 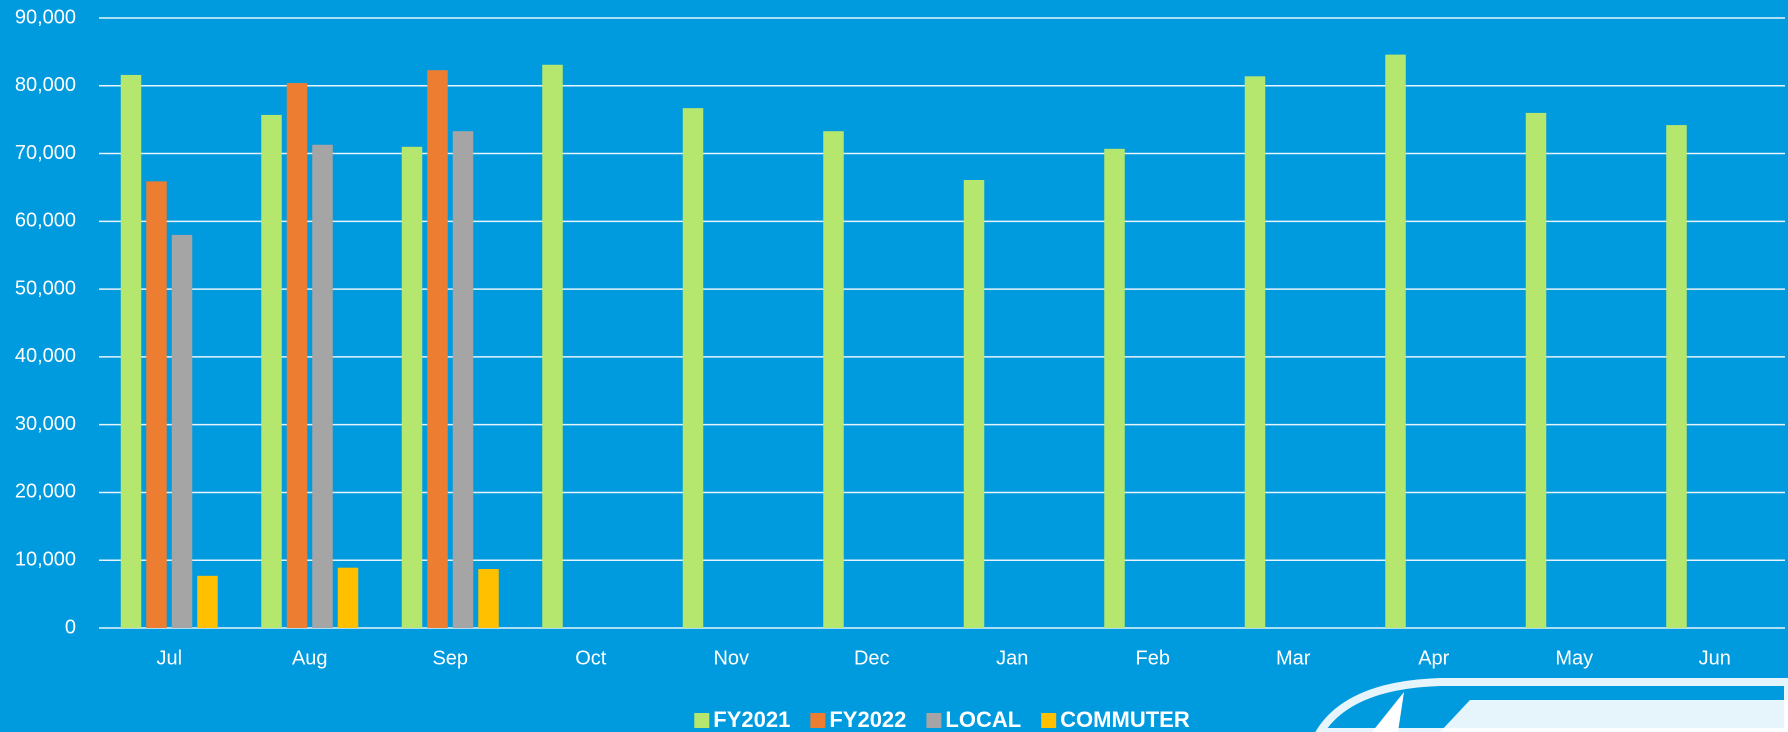 What do you see at coordinates (45, 85) in the screenshot?
I see `y-tick-label: 80,000` at bounding box center [45, 85].